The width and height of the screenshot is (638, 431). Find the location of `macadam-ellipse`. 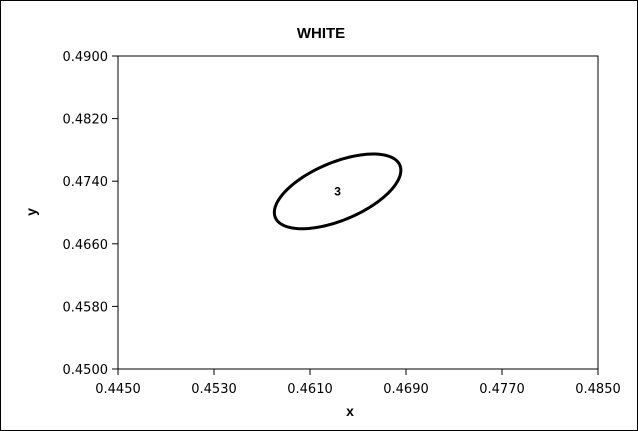

macadam-ellipse is located at coordinates (337, 191).